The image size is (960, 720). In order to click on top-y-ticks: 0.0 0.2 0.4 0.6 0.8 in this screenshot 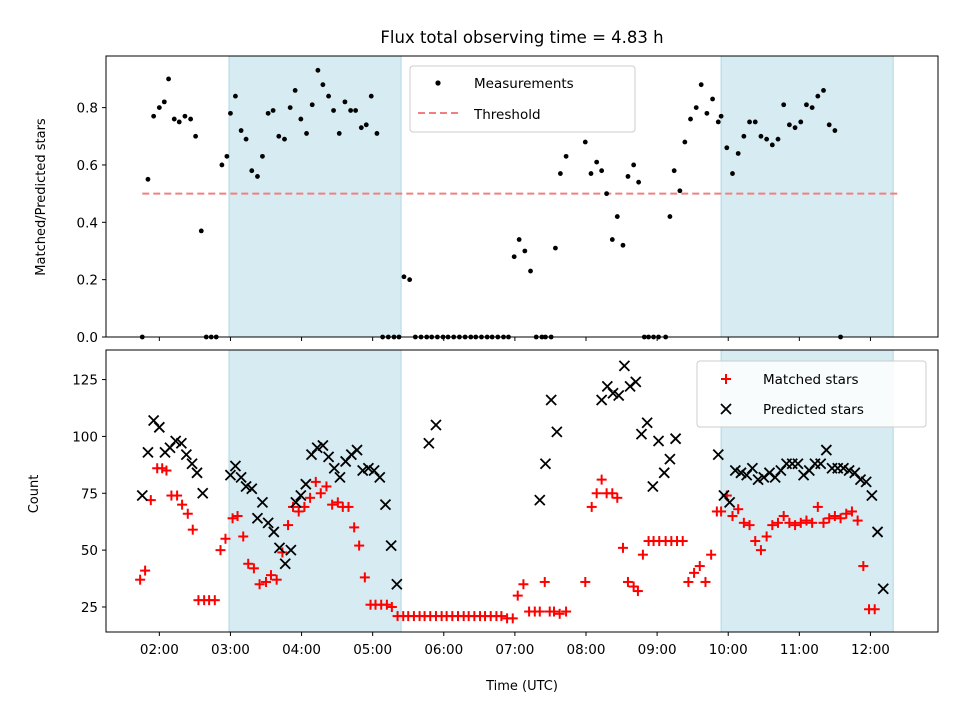, I will do `click(91, 223)`.